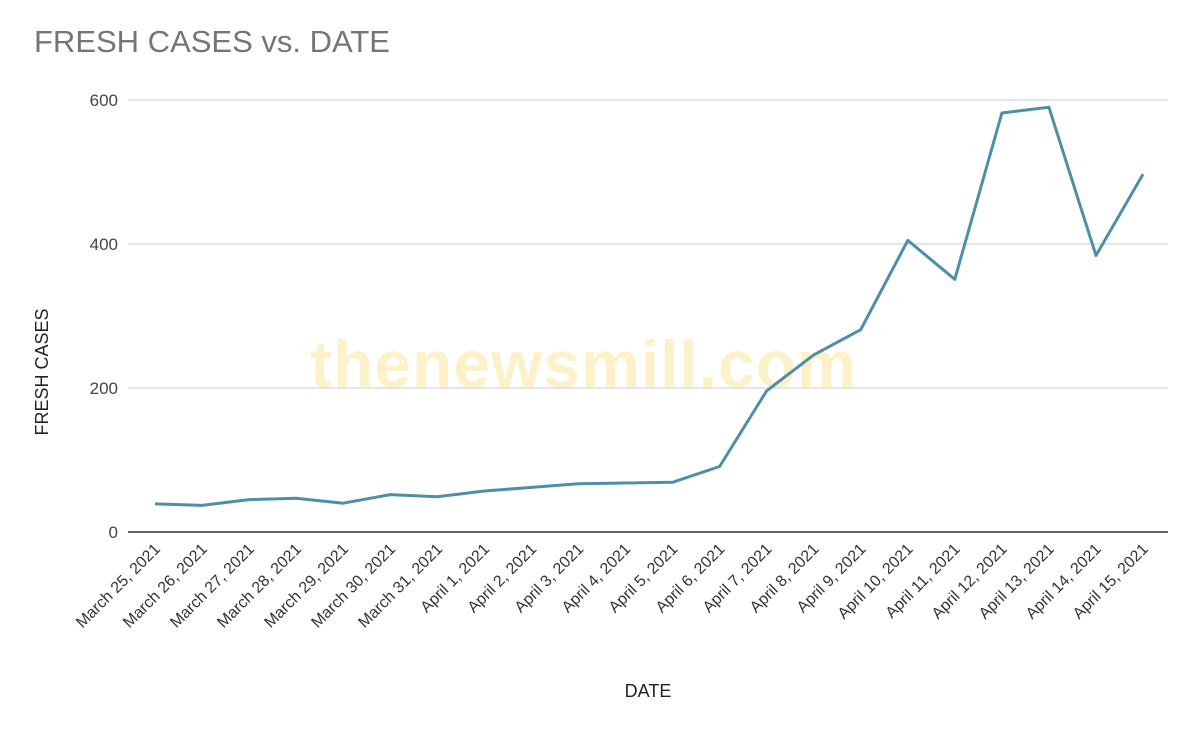 This screenshot has width=1200, height=736. I want to click on y-tick-label: 600, so click(104, 100).